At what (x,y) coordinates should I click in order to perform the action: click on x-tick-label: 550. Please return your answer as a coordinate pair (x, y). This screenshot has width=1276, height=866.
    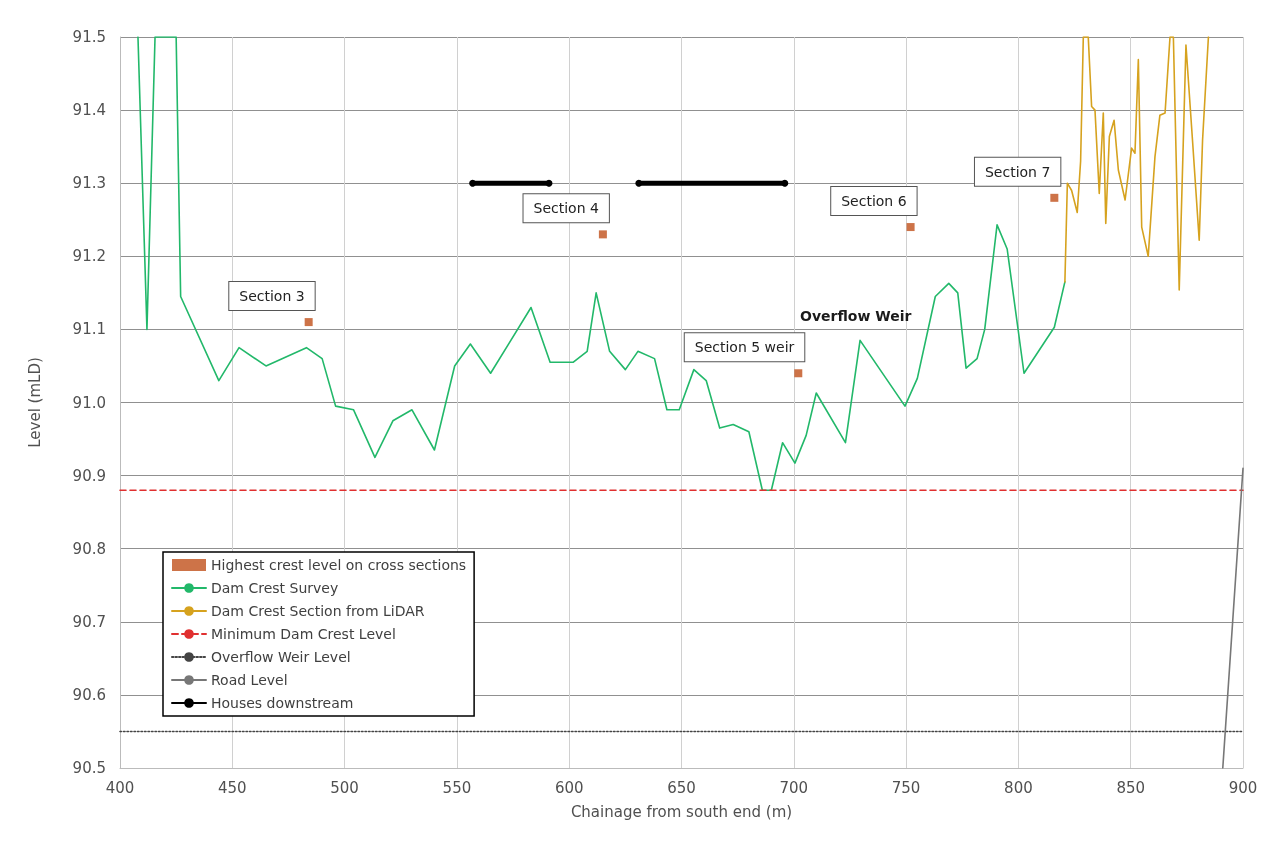
    Looking at the image, I should click on (457, 787).